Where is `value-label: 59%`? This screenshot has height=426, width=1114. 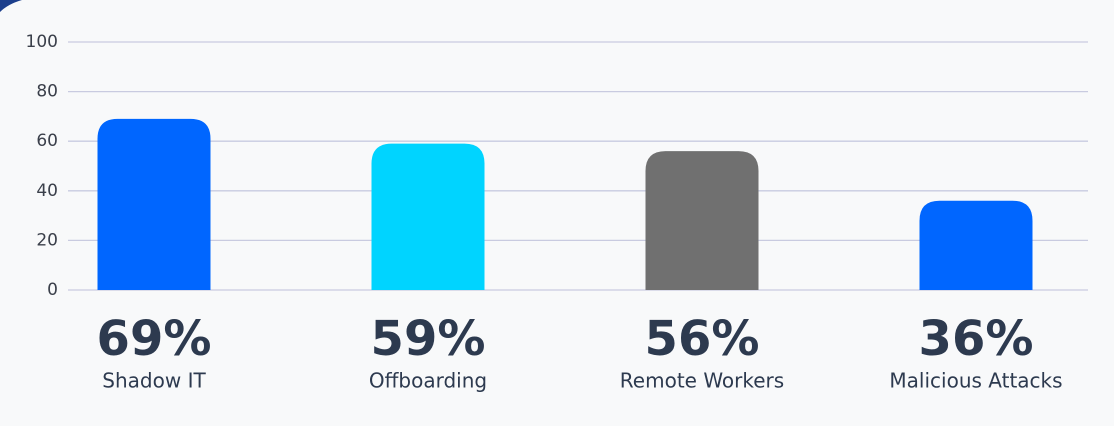 value-label: 59% is located at coordinates (428, 339).